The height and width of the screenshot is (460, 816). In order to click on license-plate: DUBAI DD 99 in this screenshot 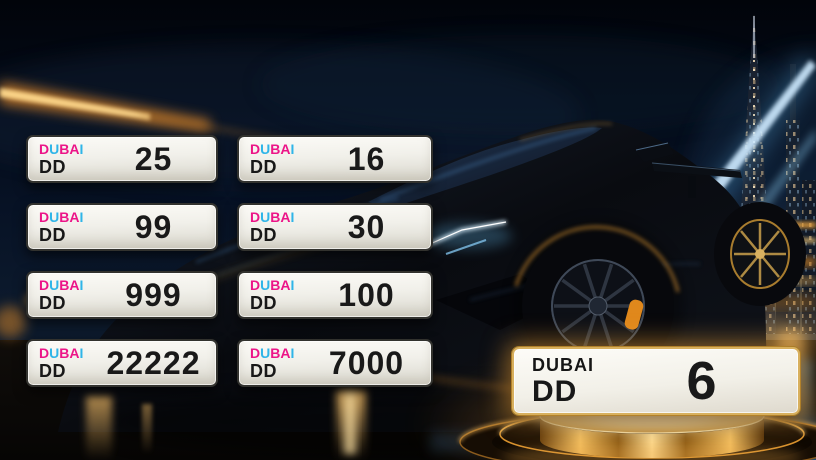, I will do `click(122, 227)`.